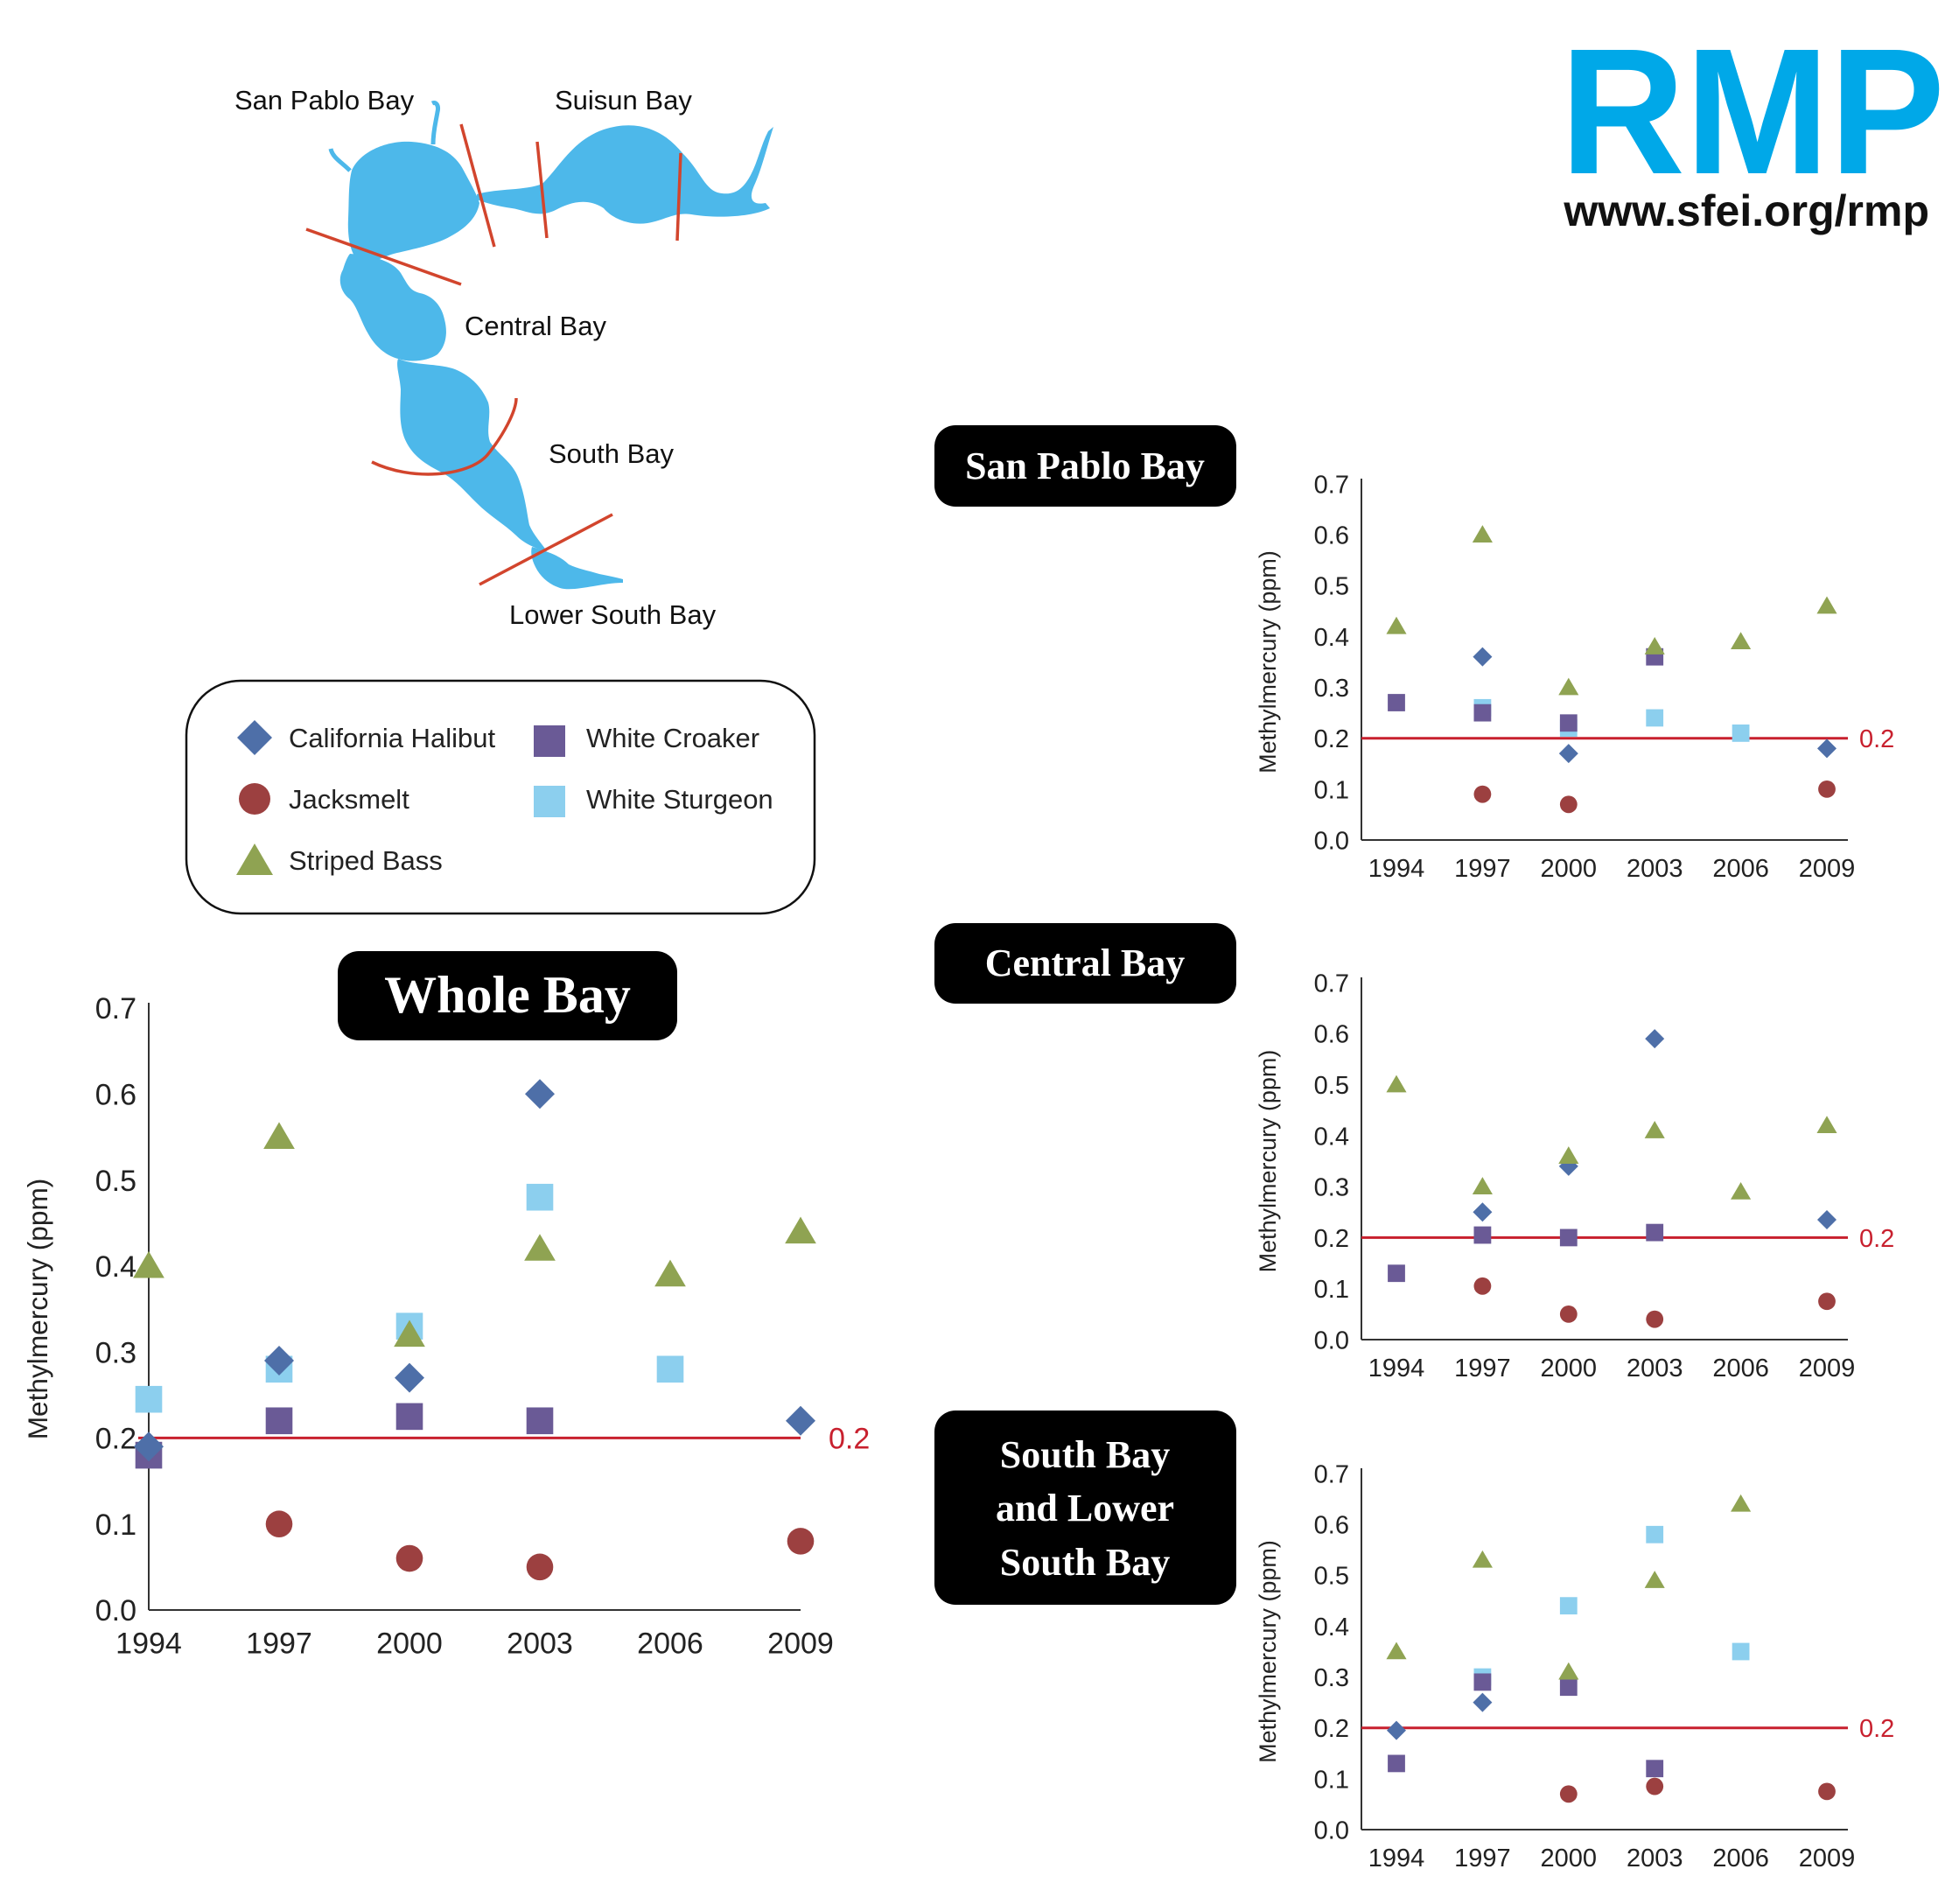  What do you see at coordinates (613, 614) in the screenshot?
I see `map-label-lowersouth: Lower South Bay` at bounding box center [613, 614].